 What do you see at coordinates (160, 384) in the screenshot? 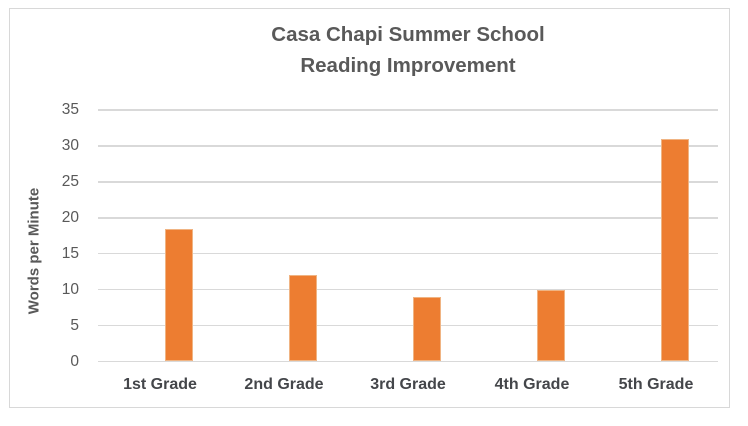
I see `x-category-label-1st-grade: 1st Grade` at bounding box center [160, 384].